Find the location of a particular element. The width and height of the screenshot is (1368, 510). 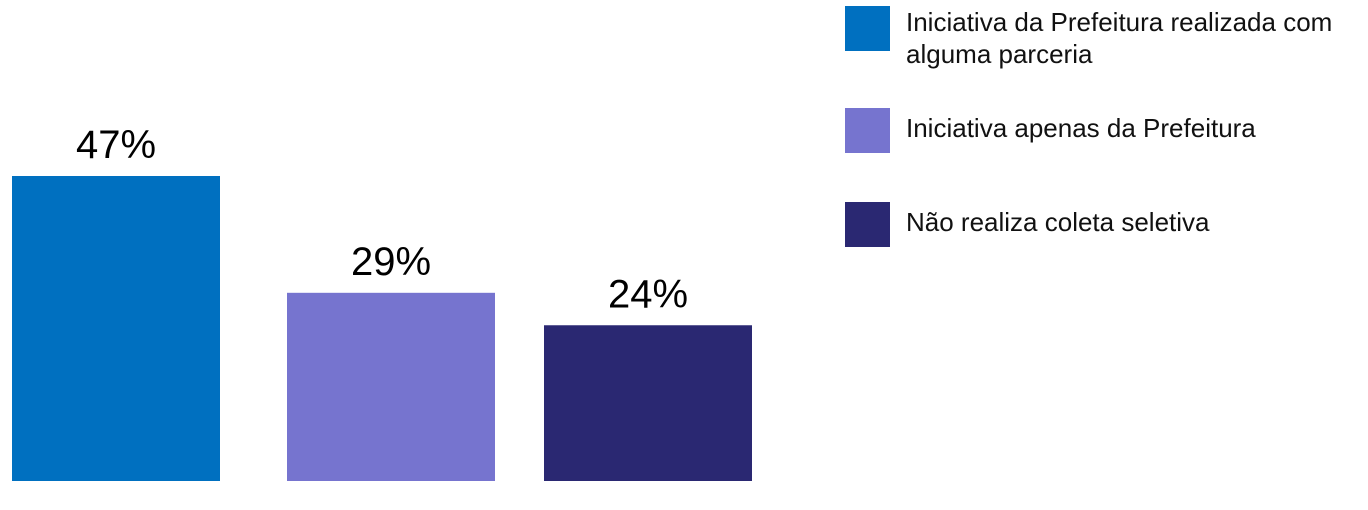

bar-nao-realiza is located at coordinates (648, 403).